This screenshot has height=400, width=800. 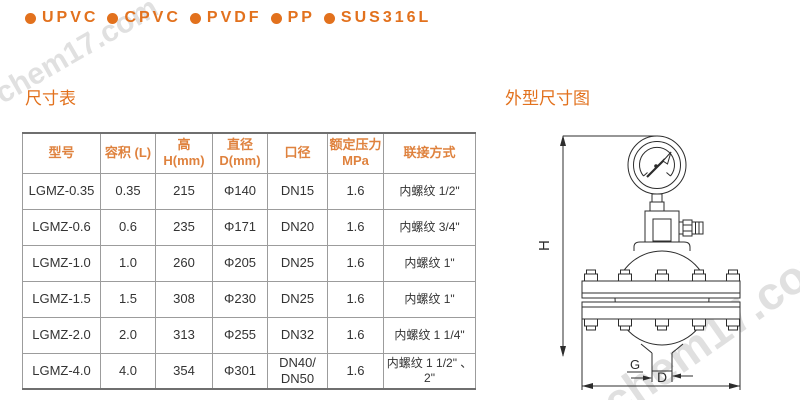 What do you see at coordinates (240, 371) in the screenshot?
I see `cell-diameter: Φ301` at bounding box center [240, 371].